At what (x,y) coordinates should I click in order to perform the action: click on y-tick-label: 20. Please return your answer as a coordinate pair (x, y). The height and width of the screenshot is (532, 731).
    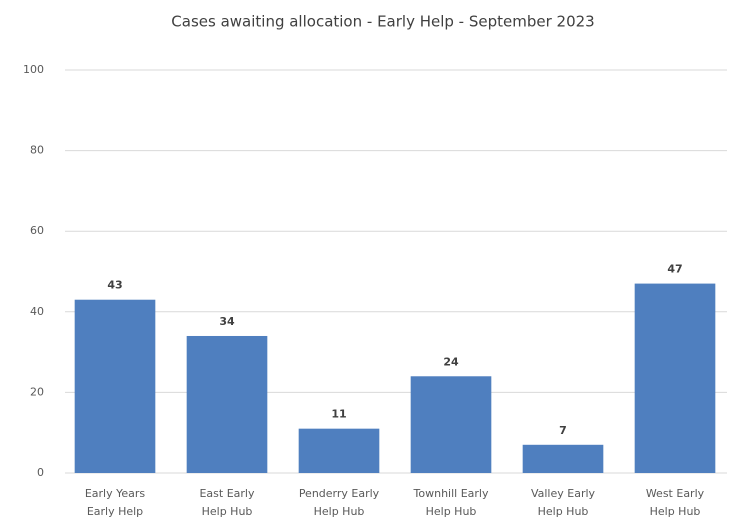
    Looking at the image, I should click on (37, 391).